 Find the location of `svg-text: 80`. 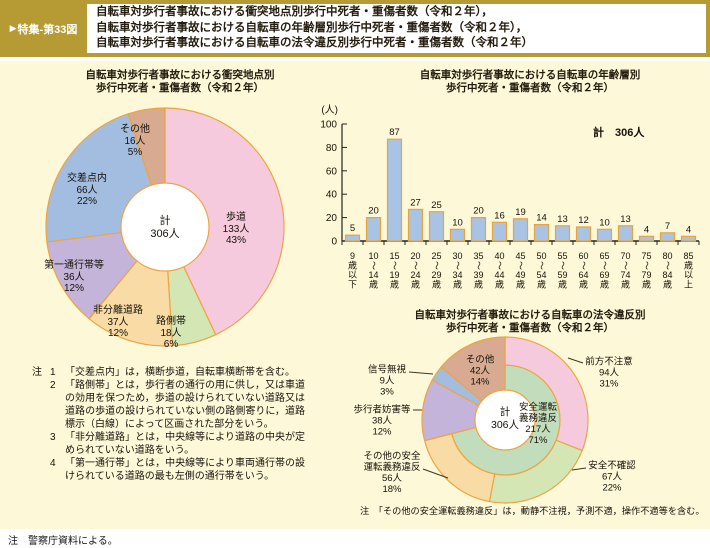

svg-text: 80 is located at coordinates (667, 256).